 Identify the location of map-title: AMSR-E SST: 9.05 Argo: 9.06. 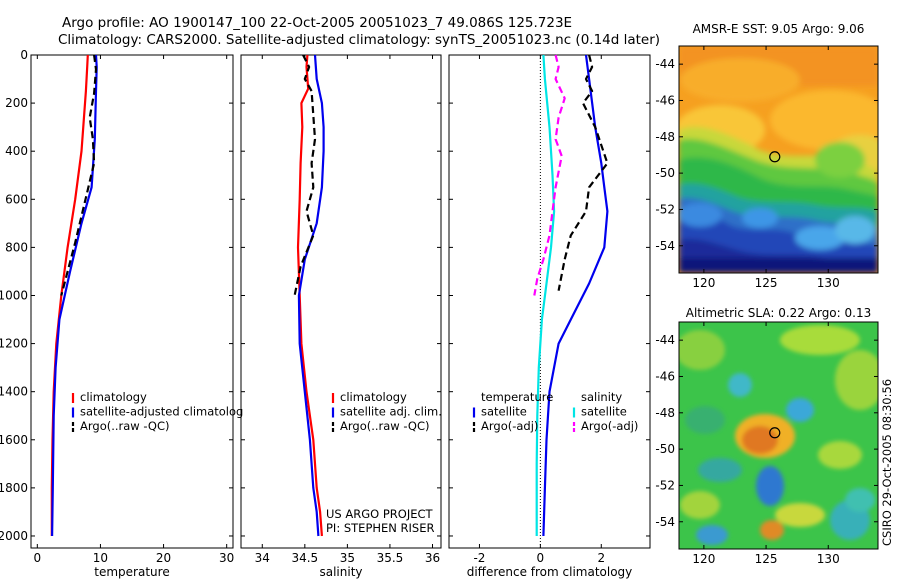
(779, 29).